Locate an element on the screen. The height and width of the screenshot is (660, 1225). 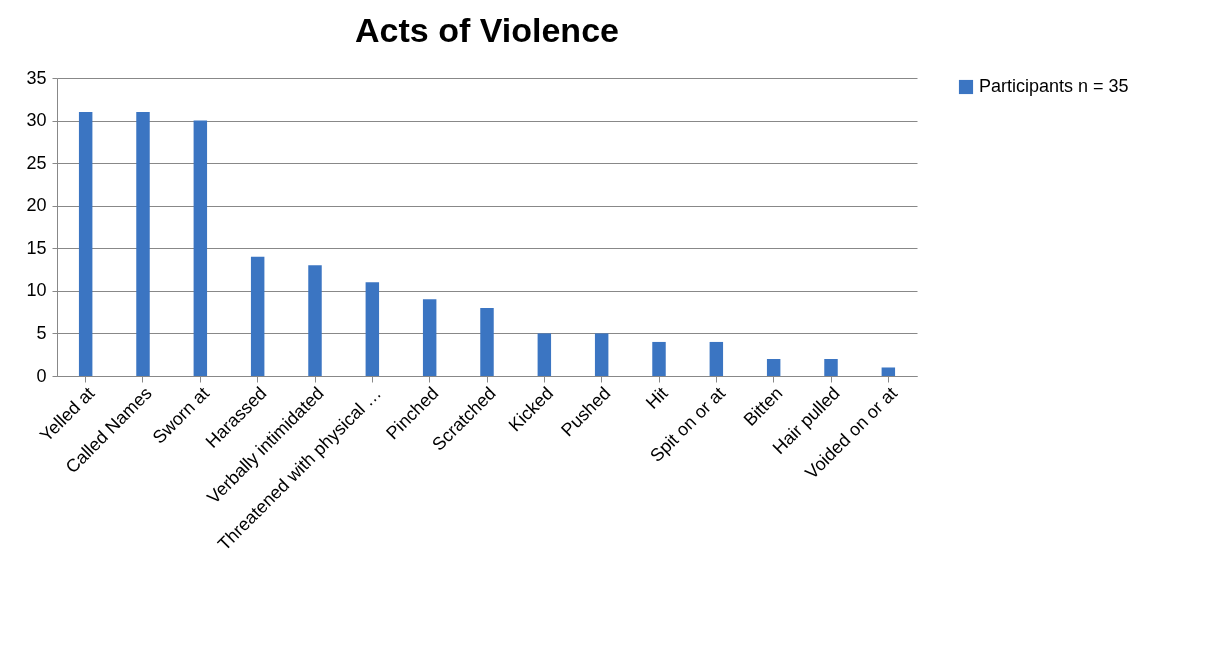
y-tick-label: 0 is located at coordinates (41, 375).